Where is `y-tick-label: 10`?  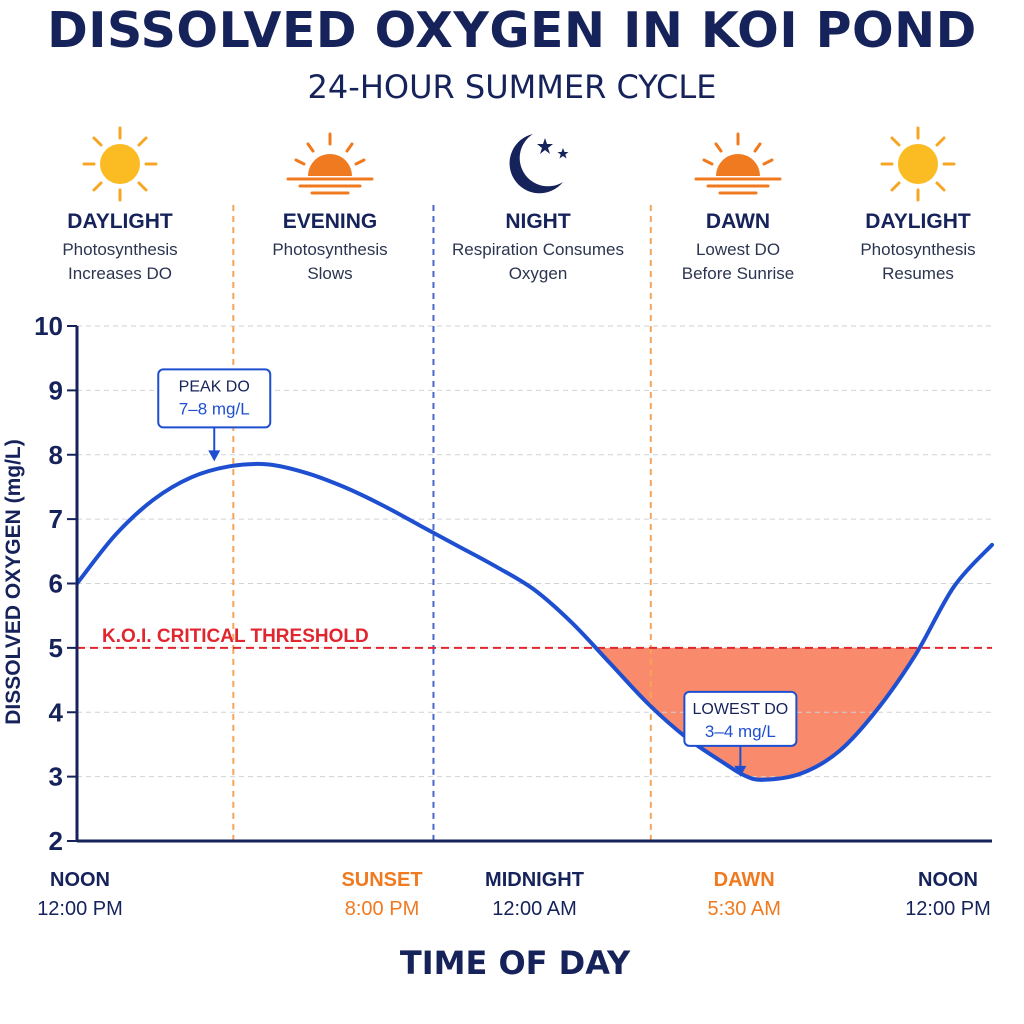
y-tick-label: 10 is located at coordinates (48, 326).